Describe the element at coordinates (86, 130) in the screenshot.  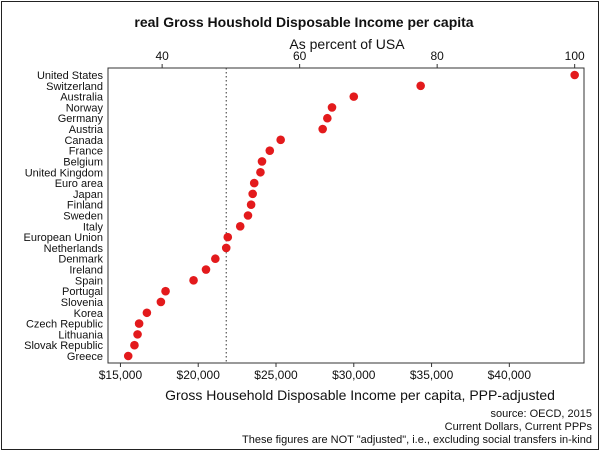
I see `category-label: Austria` at that location.